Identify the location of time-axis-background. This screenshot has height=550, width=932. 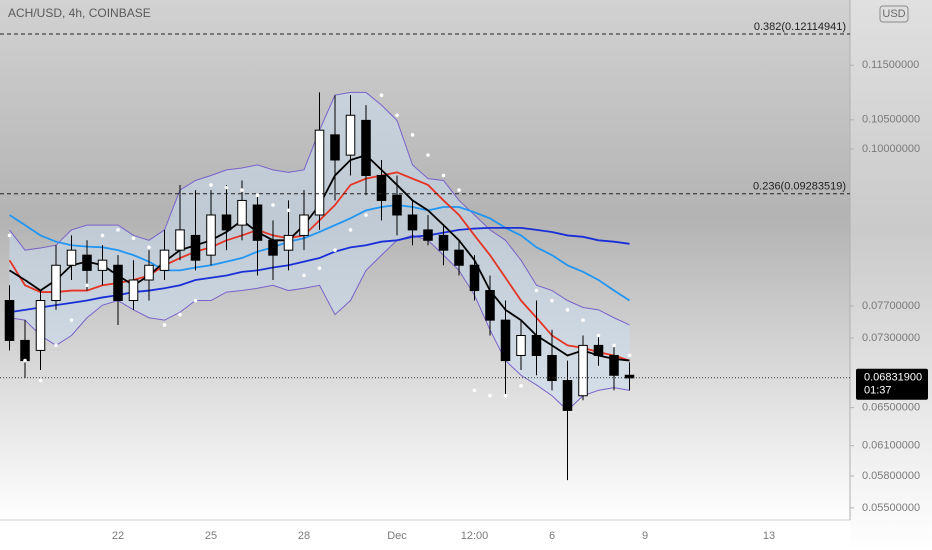
(425, 535).